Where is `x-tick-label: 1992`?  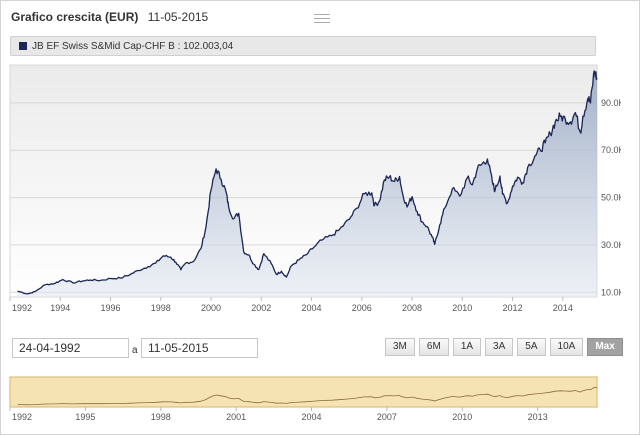
x-tick-label: 1992 is located at coordinates (22, 308).